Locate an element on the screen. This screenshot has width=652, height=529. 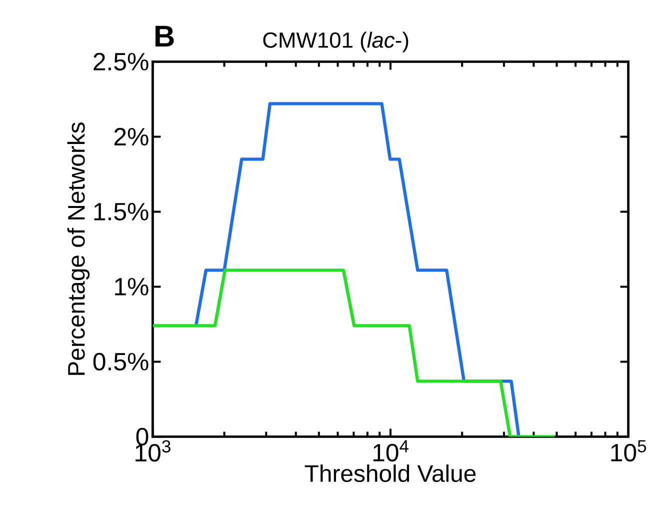
y-tick-label: 0.5% is located at coordinates (120, 361).